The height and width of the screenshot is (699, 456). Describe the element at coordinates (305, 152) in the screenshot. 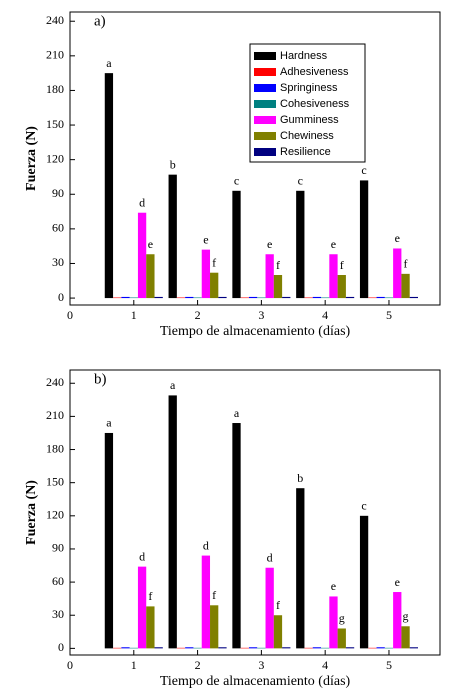

I see `legend-label: Resilience` at that location.